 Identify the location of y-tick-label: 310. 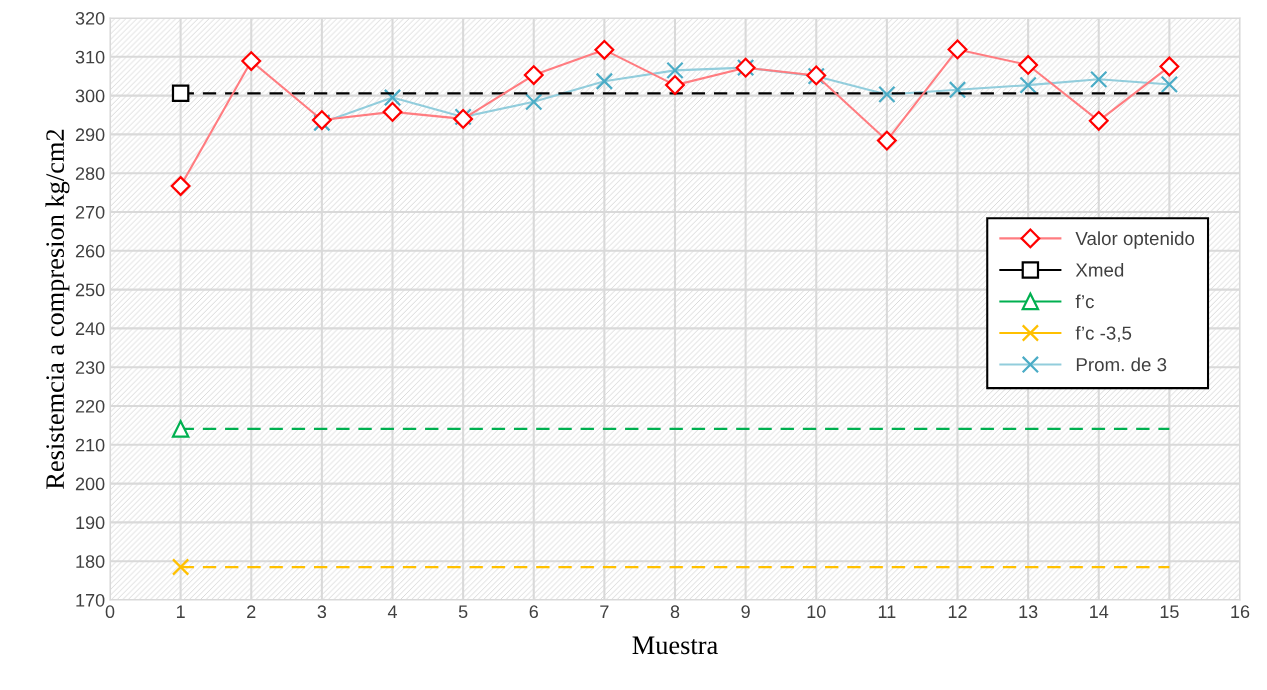
(90, 57).